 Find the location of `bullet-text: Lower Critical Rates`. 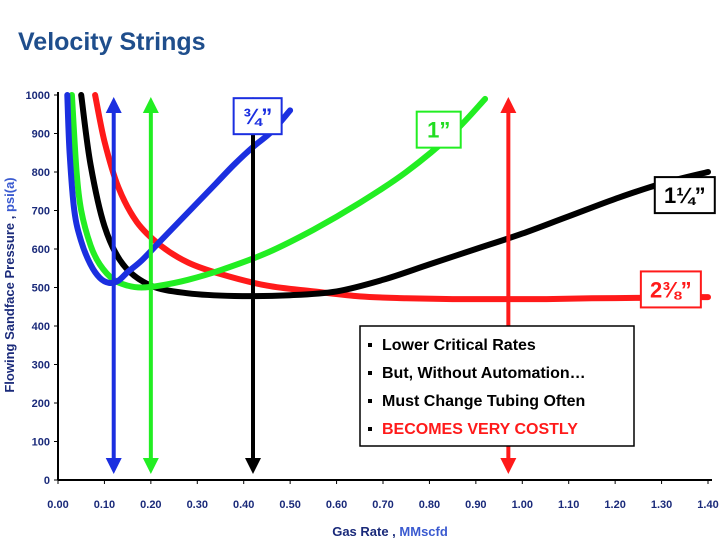

bullet-text: Lower Critical Rates is located at coordinates (459, 345).